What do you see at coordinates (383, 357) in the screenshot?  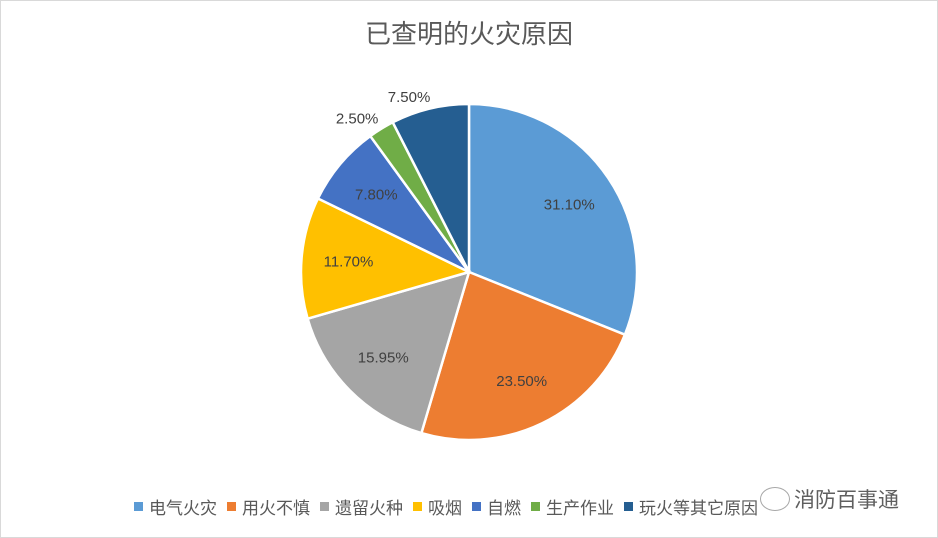 I see `data-label: 15.95%` at bounding box center [383, 357].